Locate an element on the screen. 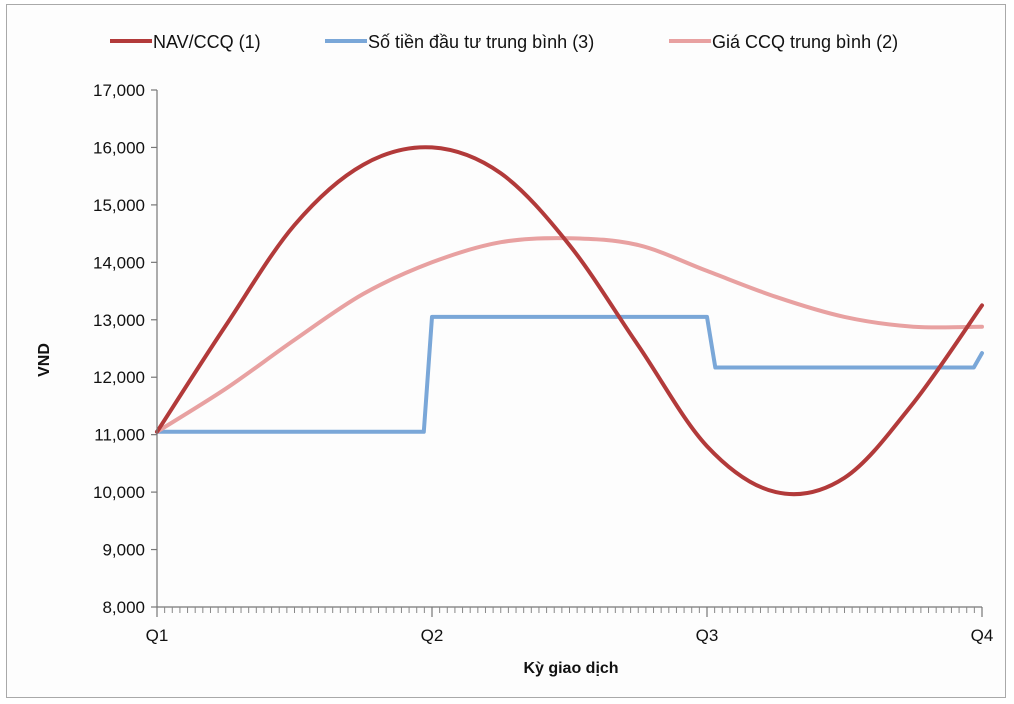 The width and height of the screenshot is (1014, 704). x-tick-label: Q4 is located at coordinates (982, 635).